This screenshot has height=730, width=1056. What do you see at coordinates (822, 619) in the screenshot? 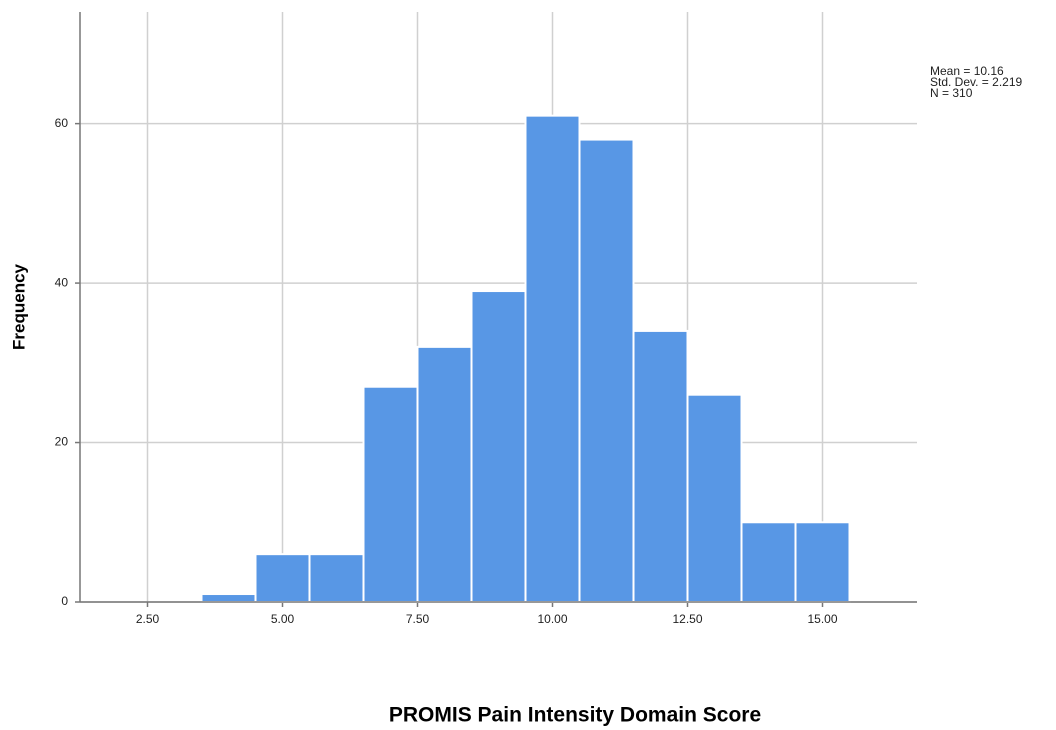
I see `x-tick-label: 15.00` at bounding box center [822, 619].